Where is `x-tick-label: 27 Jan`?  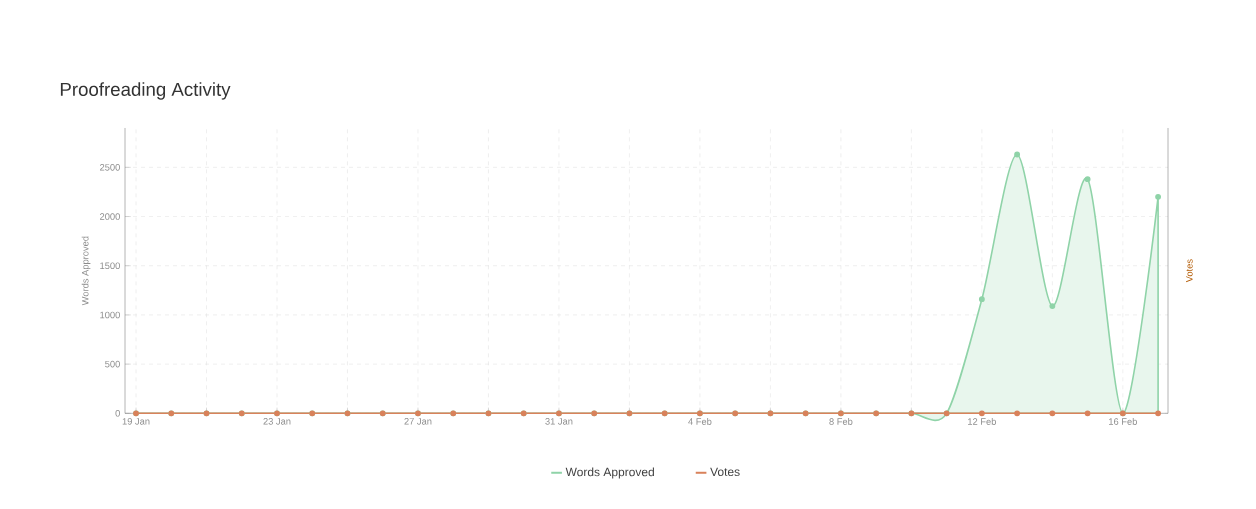 x-tick-label: 27 Jan is located at coordinates (418, 421).